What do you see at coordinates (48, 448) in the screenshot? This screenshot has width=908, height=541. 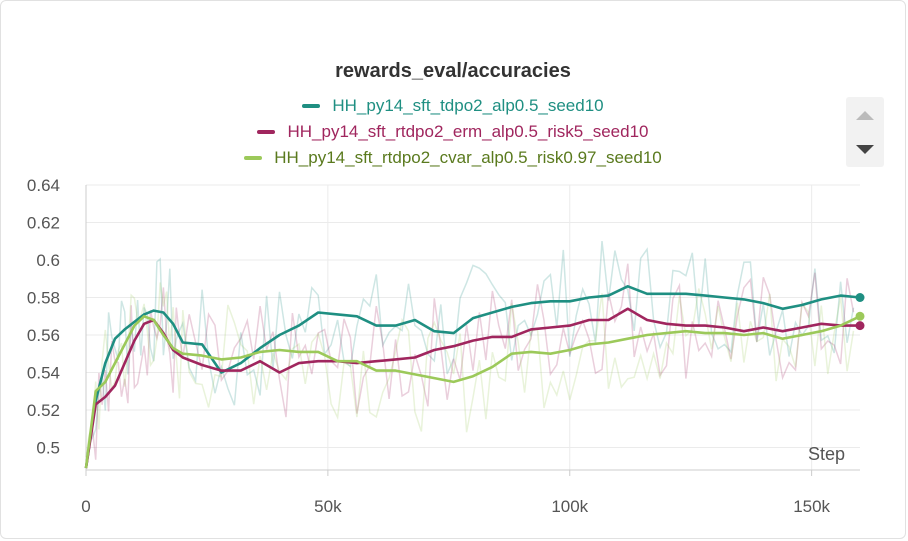 I see `y-tick-label: 0.5` at bounding box center [48, 448].